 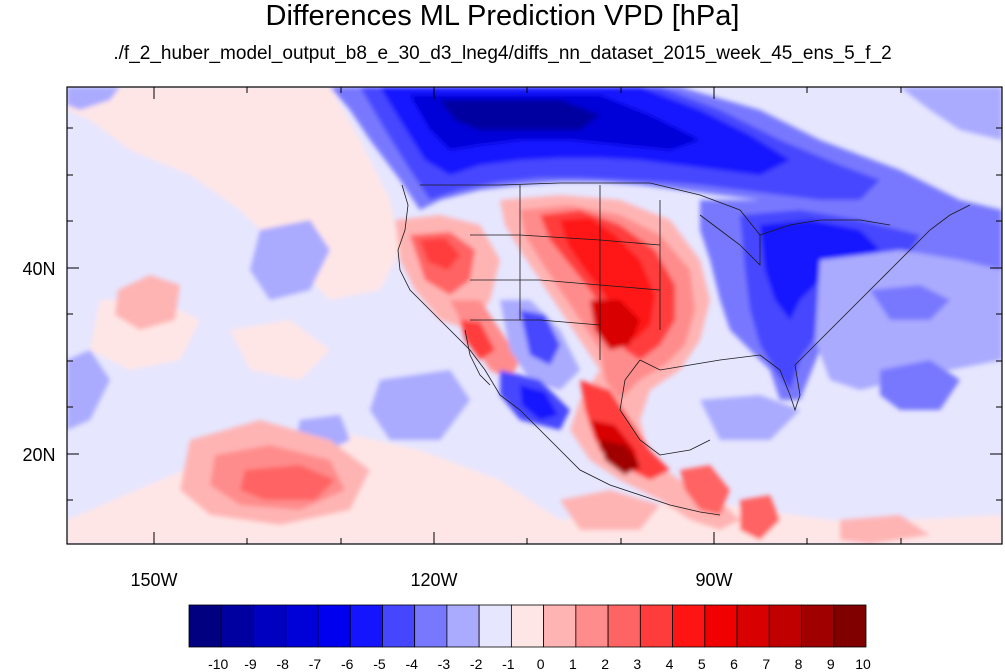 I want to click on lon-label-90w: 90W, so click(x=713, y=580).